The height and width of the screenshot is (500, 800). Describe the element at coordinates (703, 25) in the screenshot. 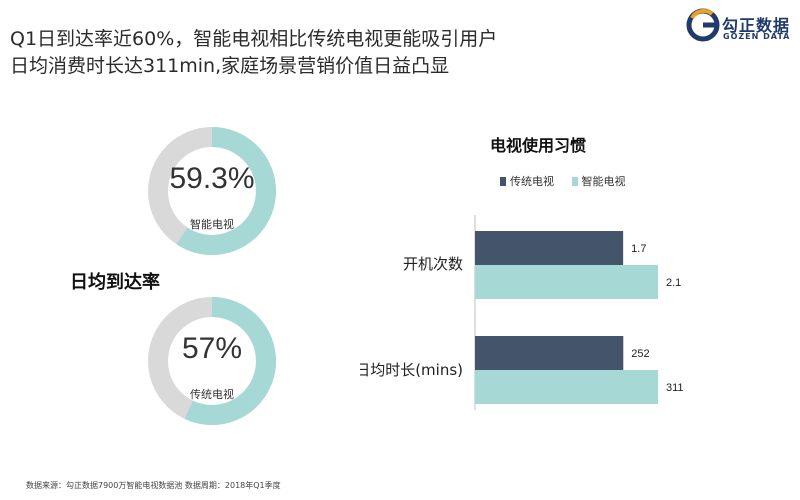

I see `gozen-logo-icon` at that location.